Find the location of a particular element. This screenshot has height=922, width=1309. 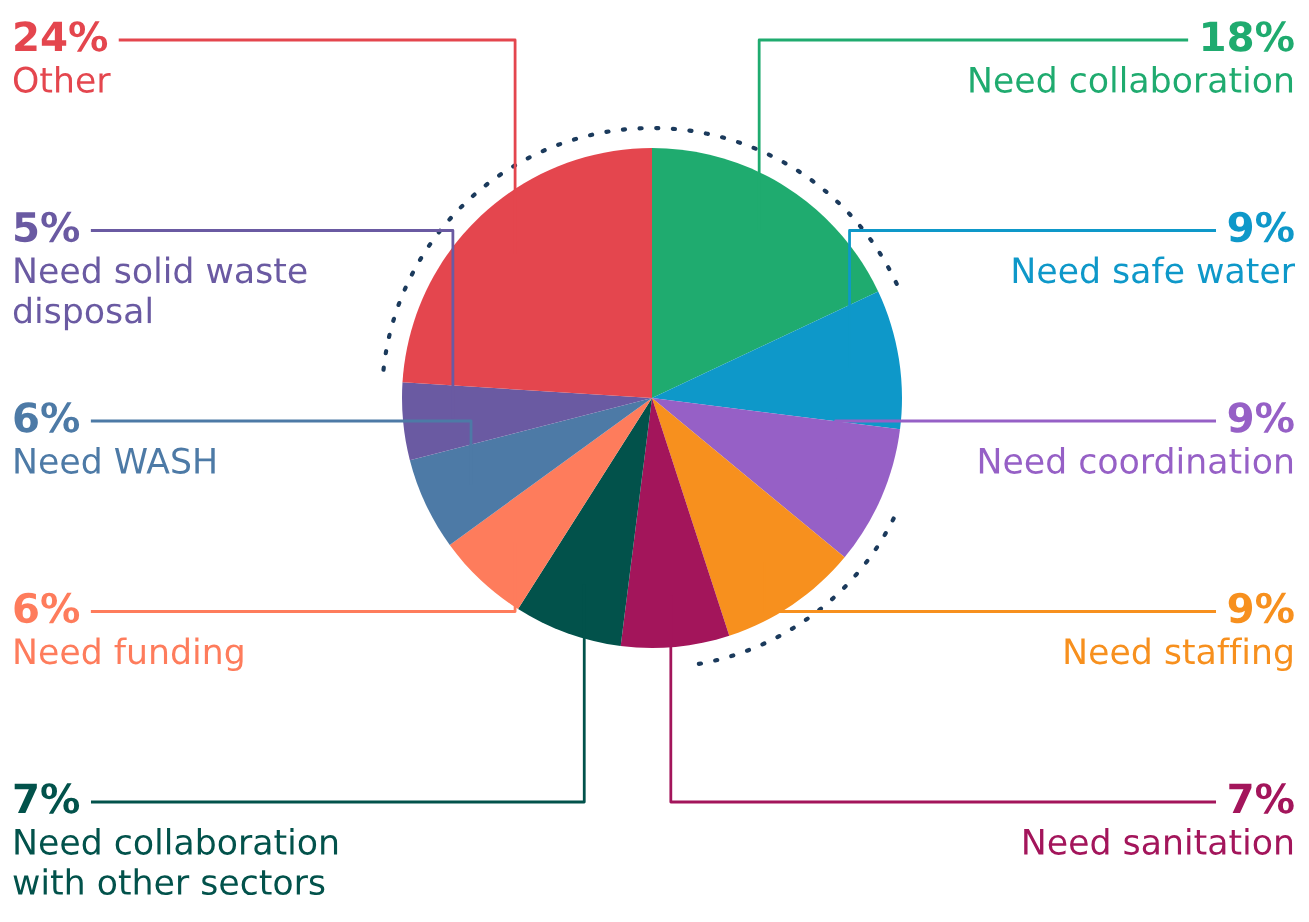

data-label: 24% is located at coordinates (61, 36).